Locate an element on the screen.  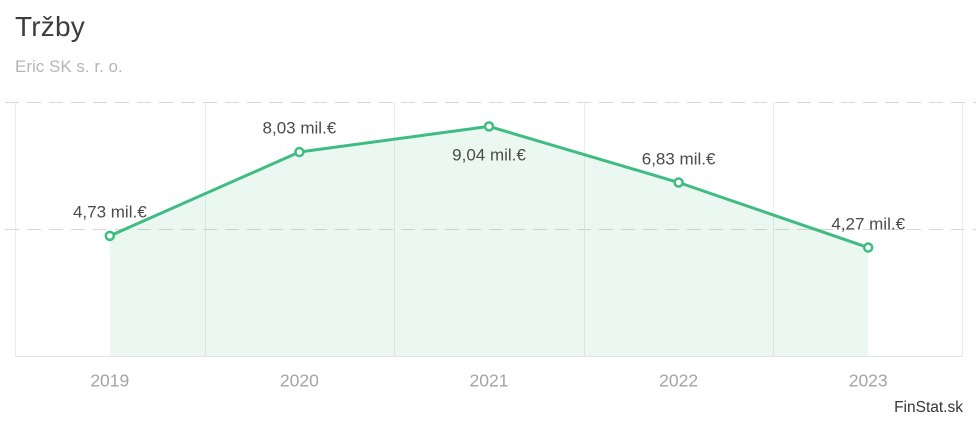
chart-subtitle: Eric SK s. r. o. is located at coordinates (69, 66).